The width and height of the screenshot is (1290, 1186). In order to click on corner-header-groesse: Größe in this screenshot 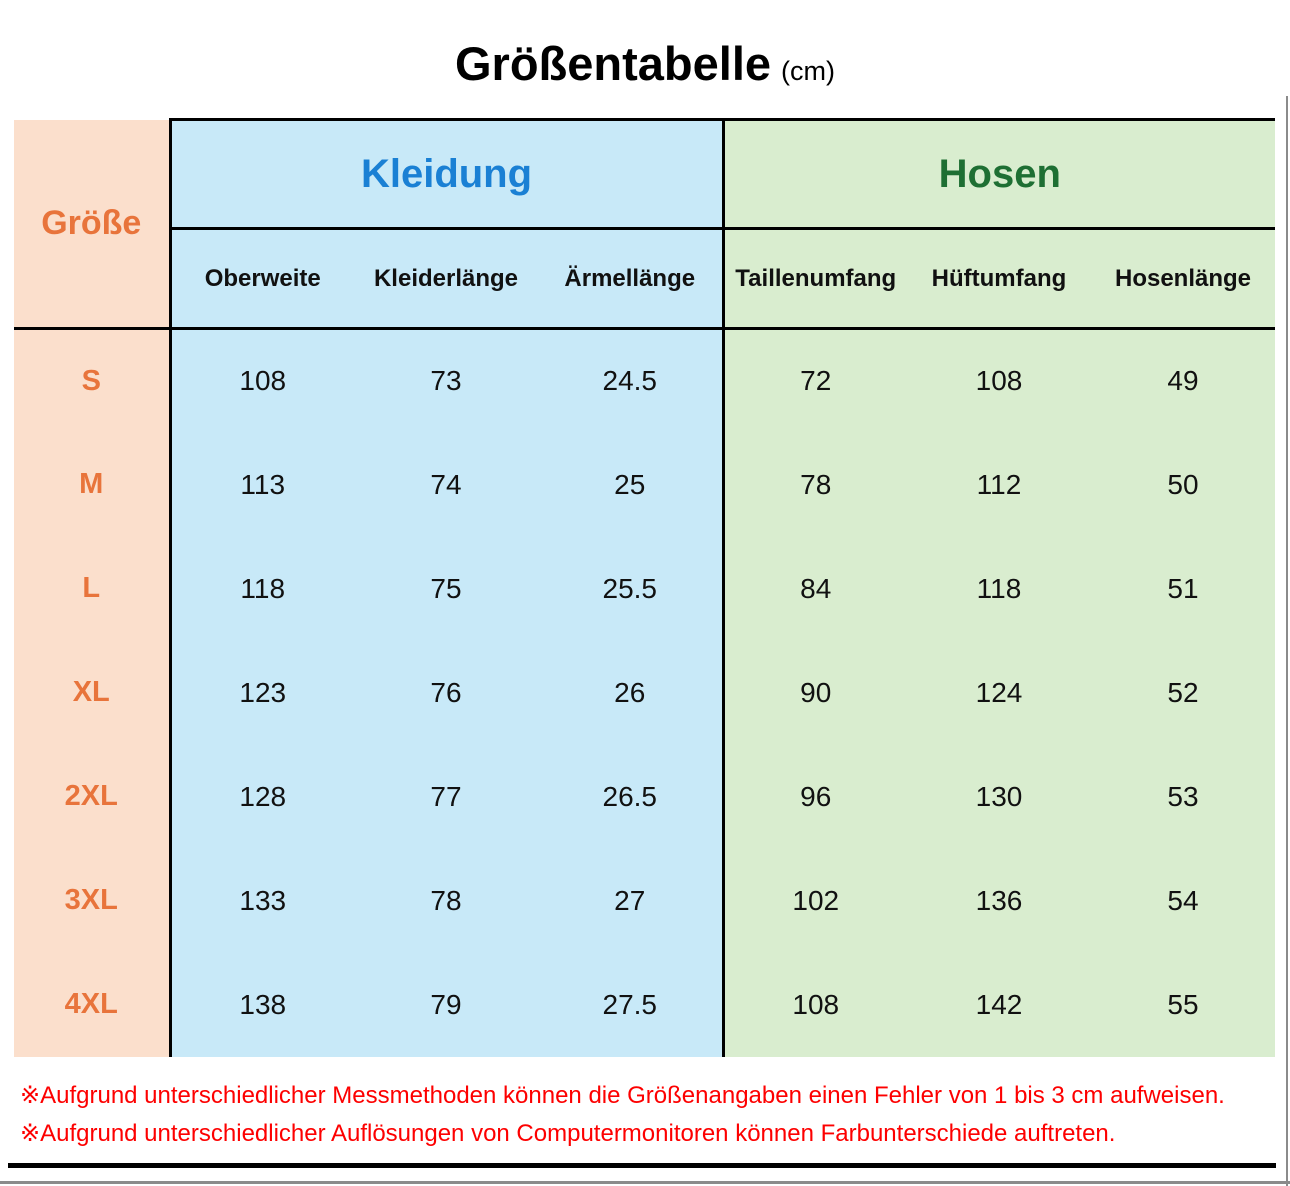, I will do `click(93, 224)`.